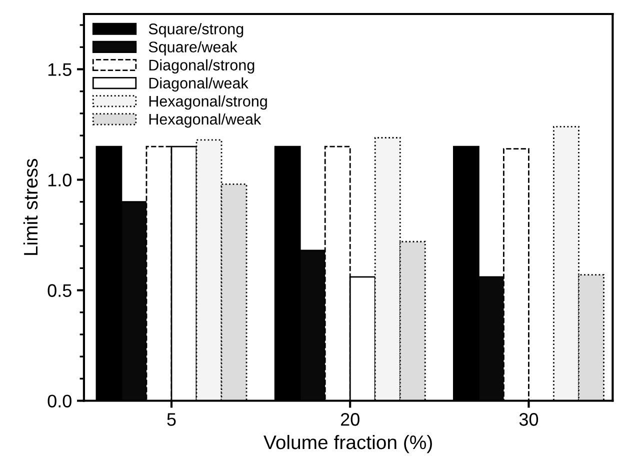  What do you see at coordinates (208, 102) in the screenshot?
I see `legend-label: Hexagonal/strong` at bounding box center [208, 102].